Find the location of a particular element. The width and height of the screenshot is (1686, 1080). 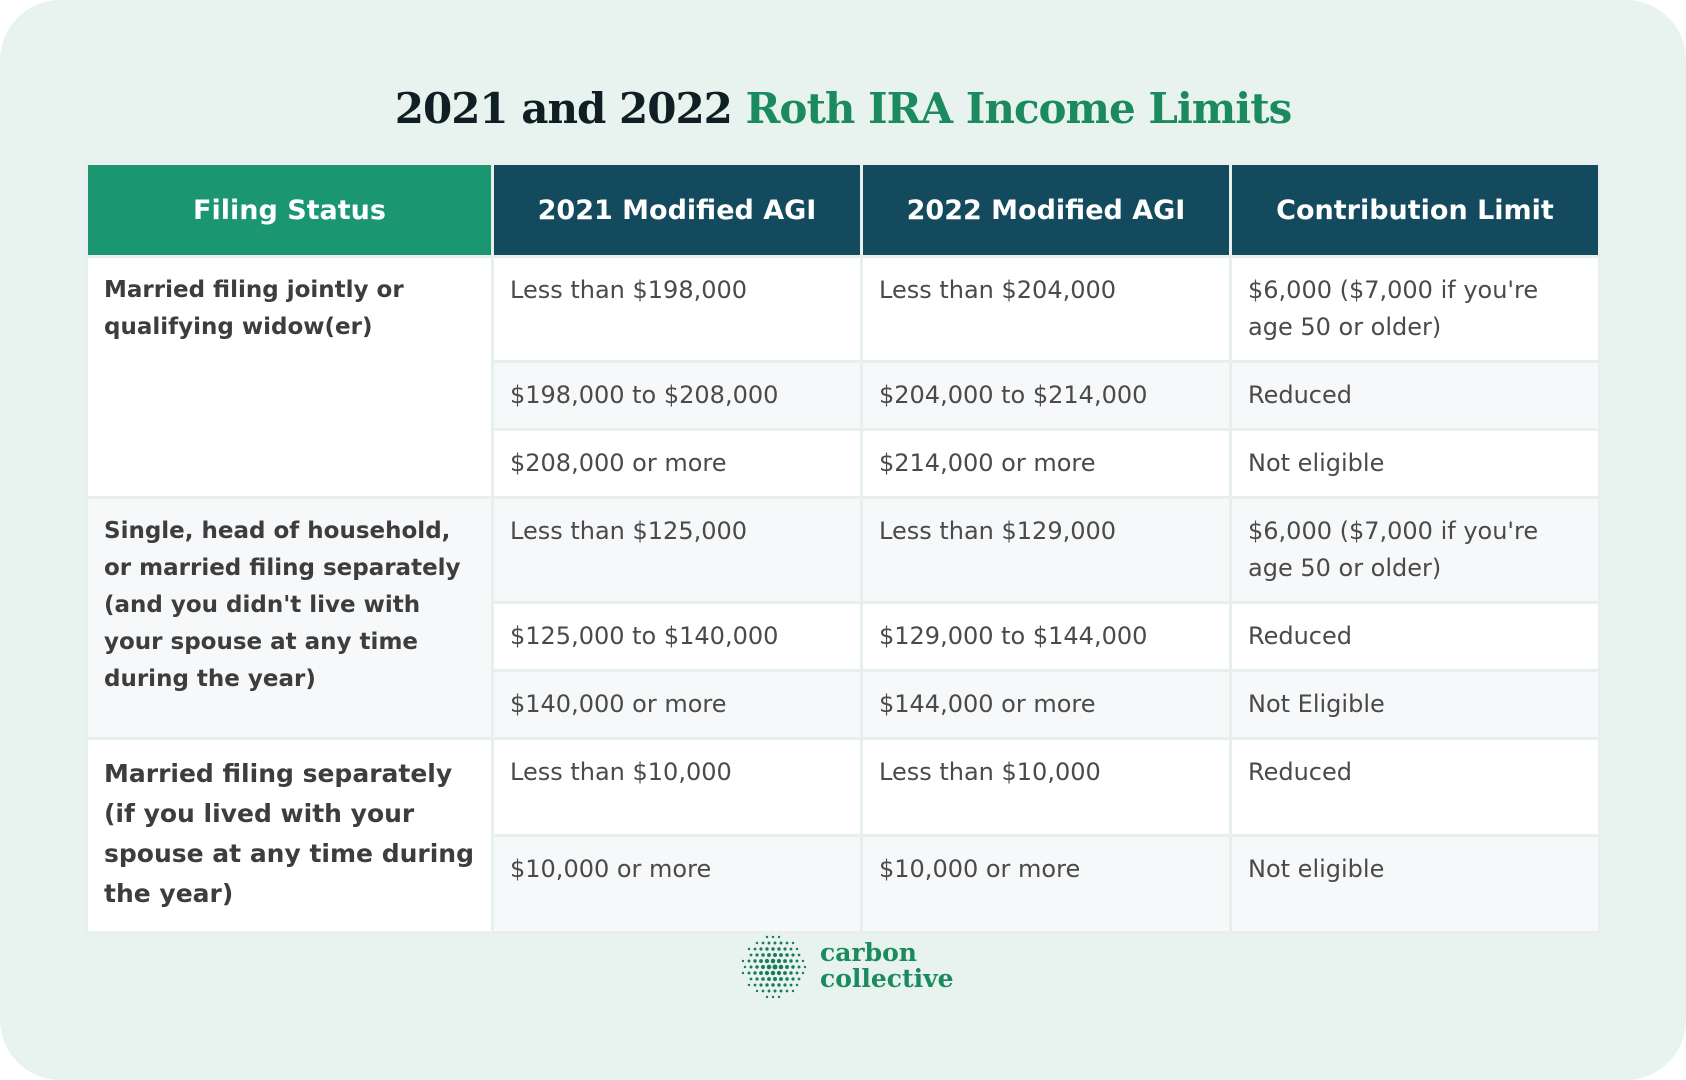

logo-mark is located at coordinates (773, 967).